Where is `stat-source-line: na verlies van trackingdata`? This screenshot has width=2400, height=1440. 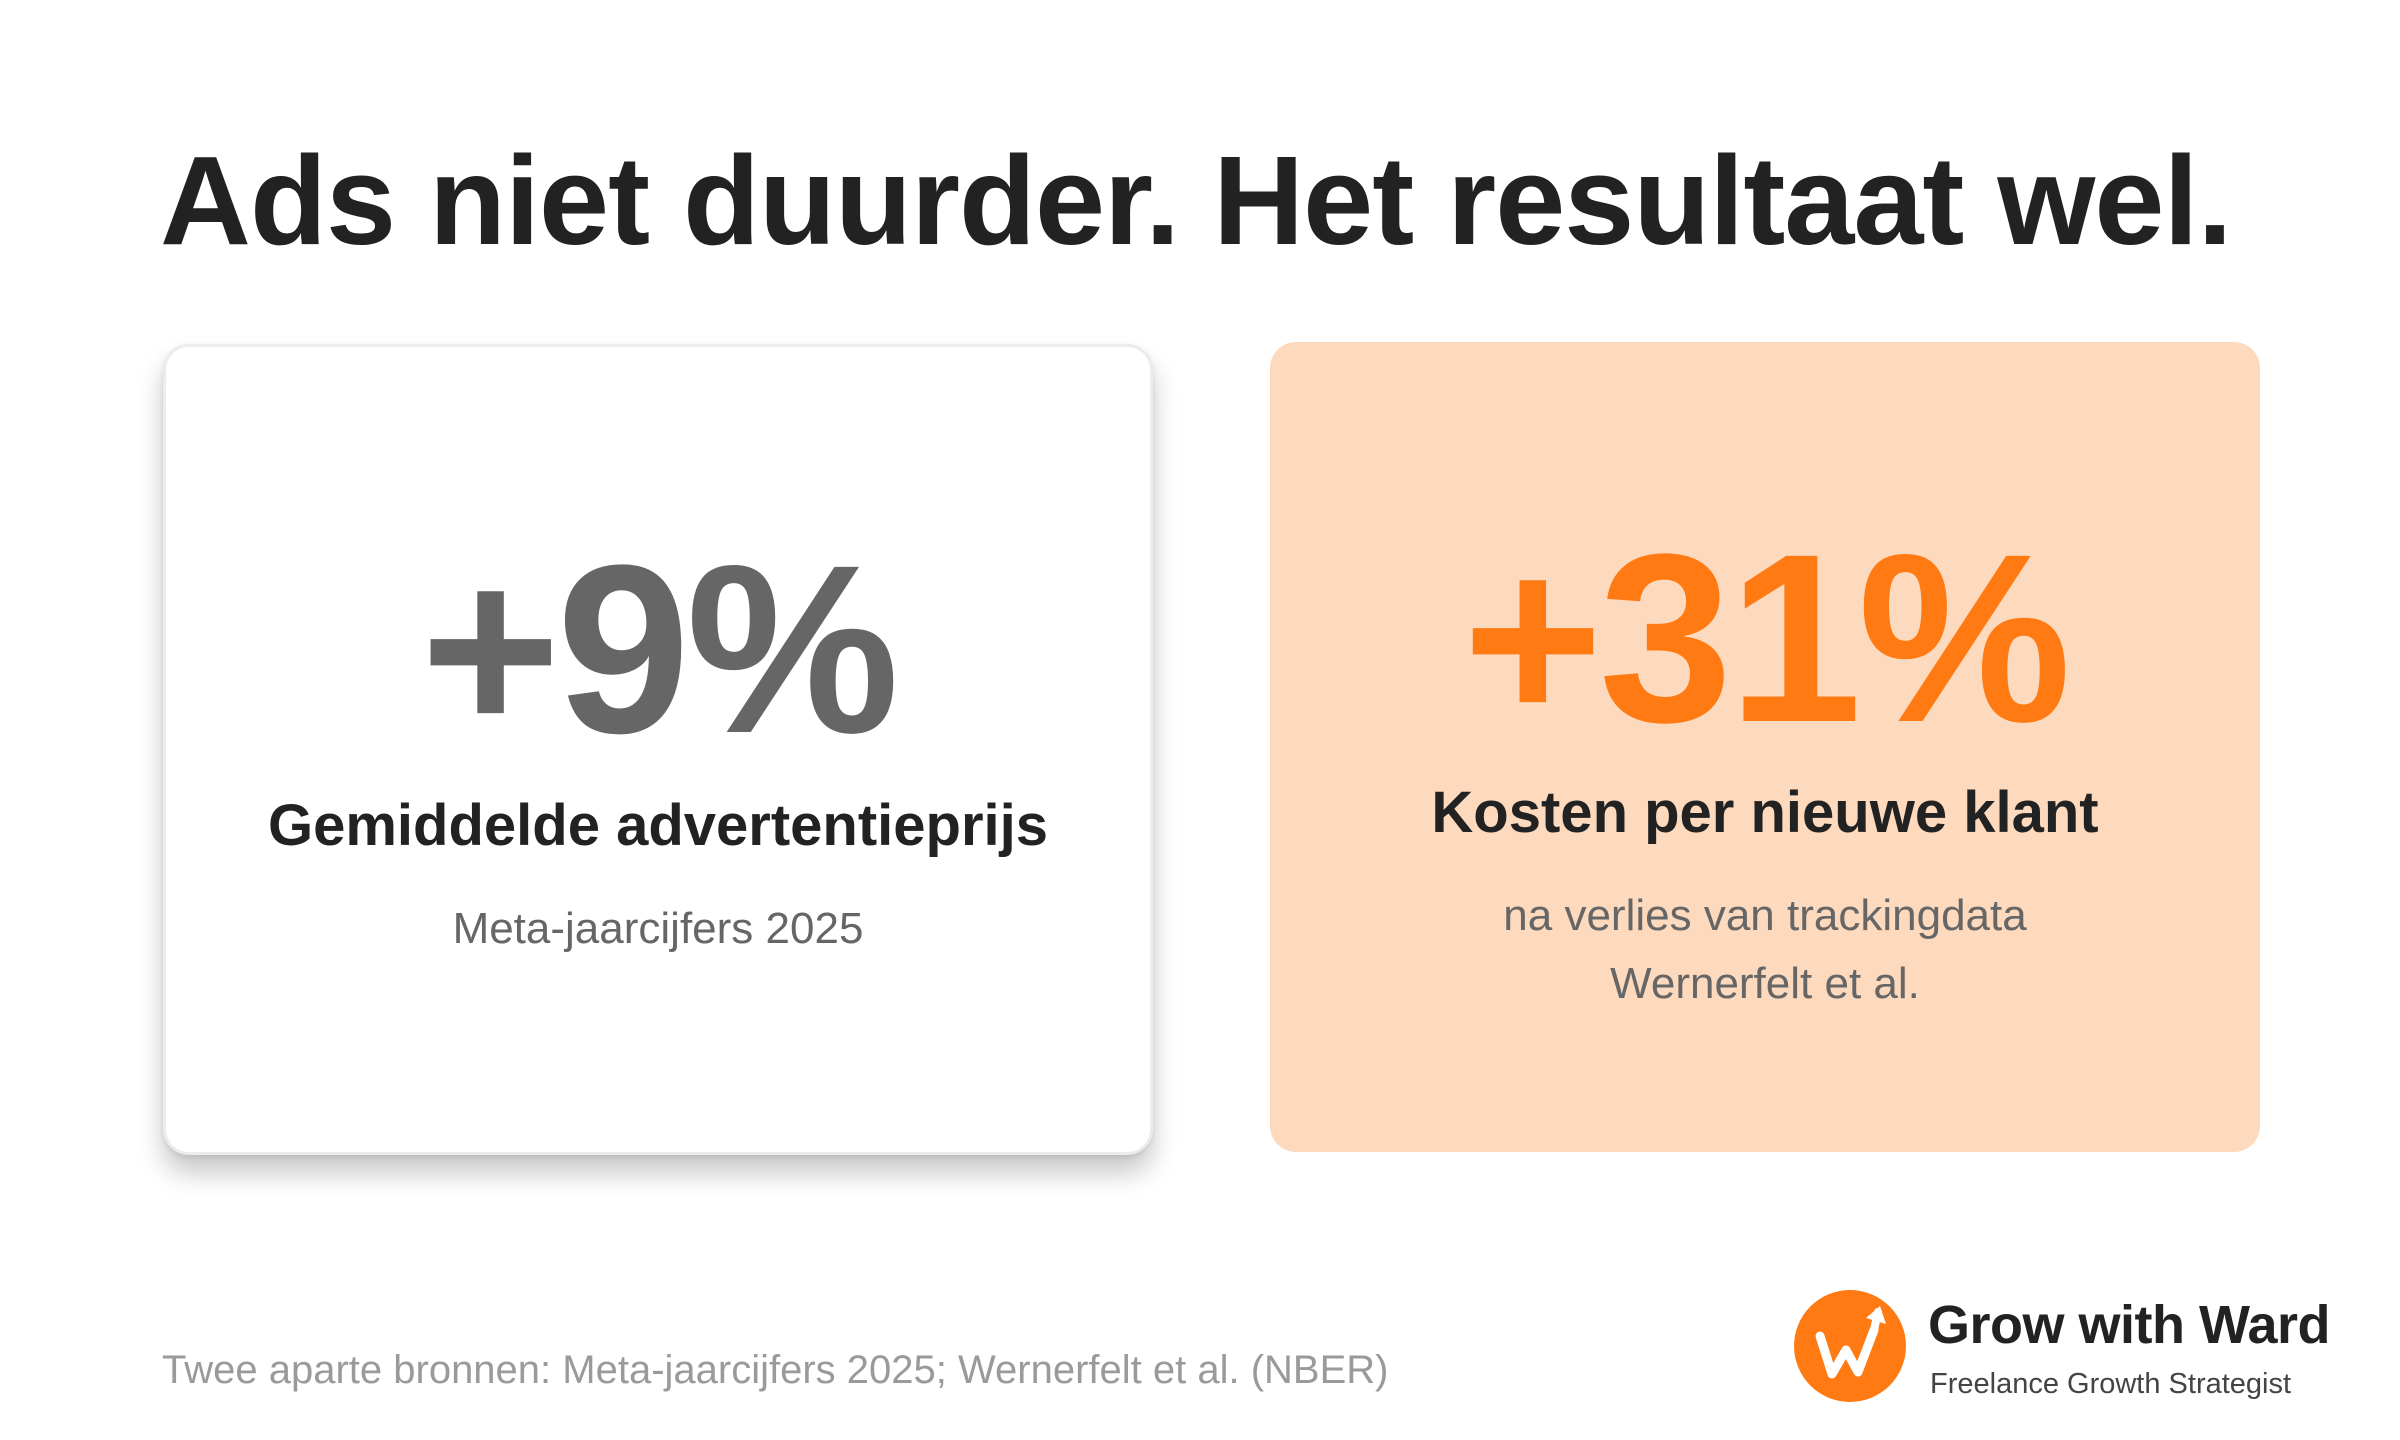
stat-source-line: na verlies van trackingdata is located at coordinates (1765, 915).